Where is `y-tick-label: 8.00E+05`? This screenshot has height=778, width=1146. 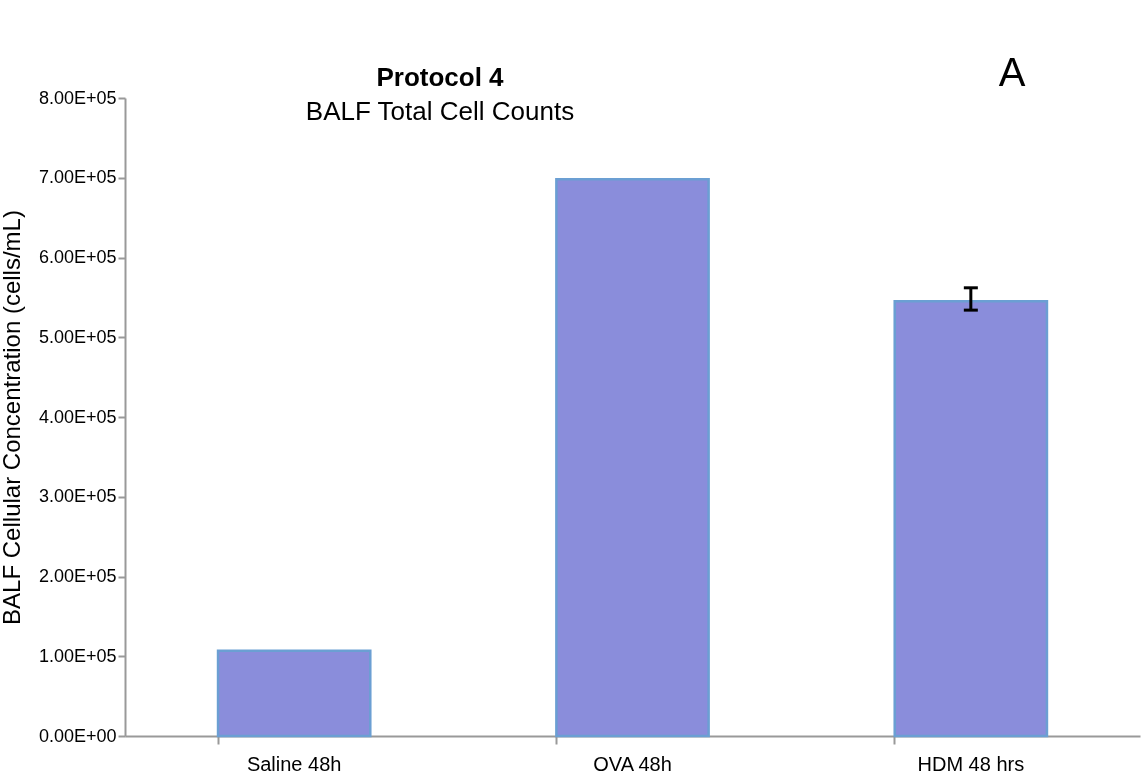 y-tick-label: 8.00E+05 is located at coordinates (77, 97).